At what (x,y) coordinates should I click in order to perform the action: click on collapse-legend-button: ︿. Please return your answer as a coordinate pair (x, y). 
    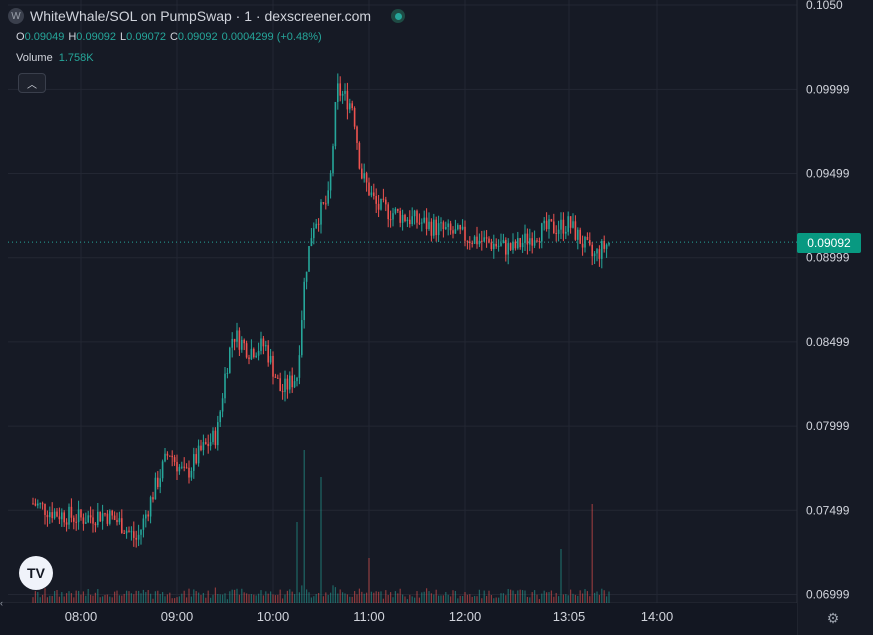
    Looking at the image, I should click on (32, 83).